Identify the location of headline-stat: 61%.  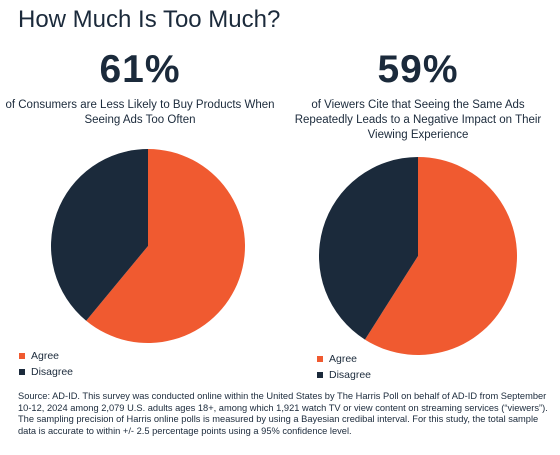
(140, 69).